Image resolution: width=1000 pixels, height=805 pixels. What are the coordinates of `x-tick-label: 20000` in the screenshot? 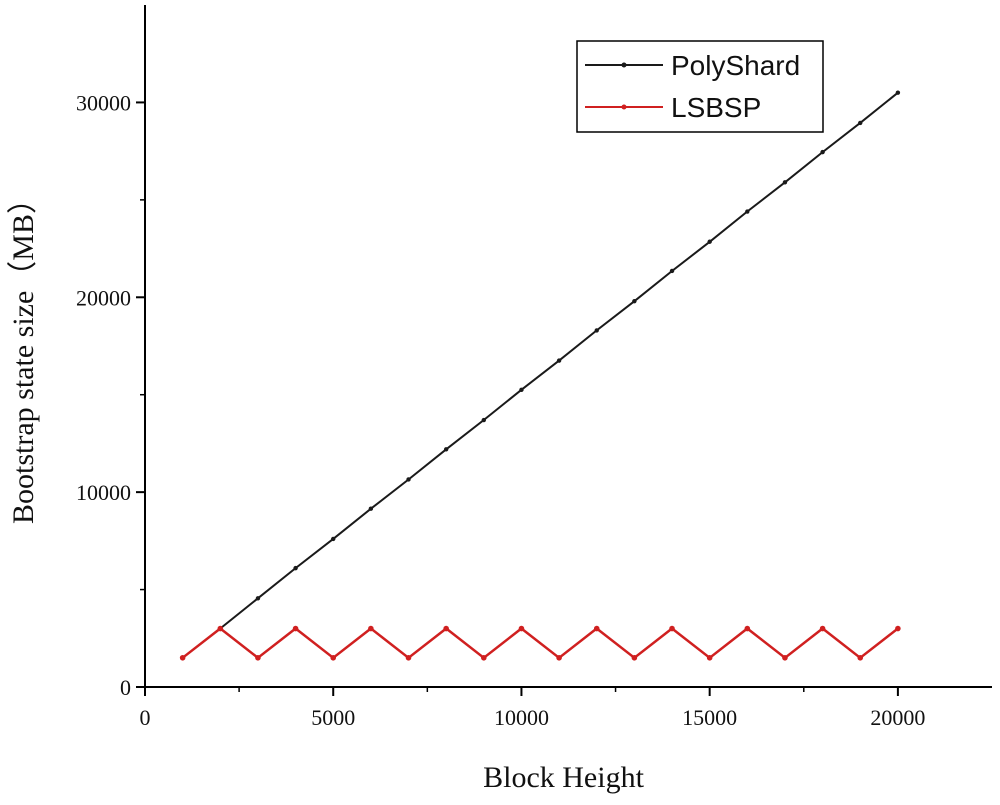 It's located at (897, 717).